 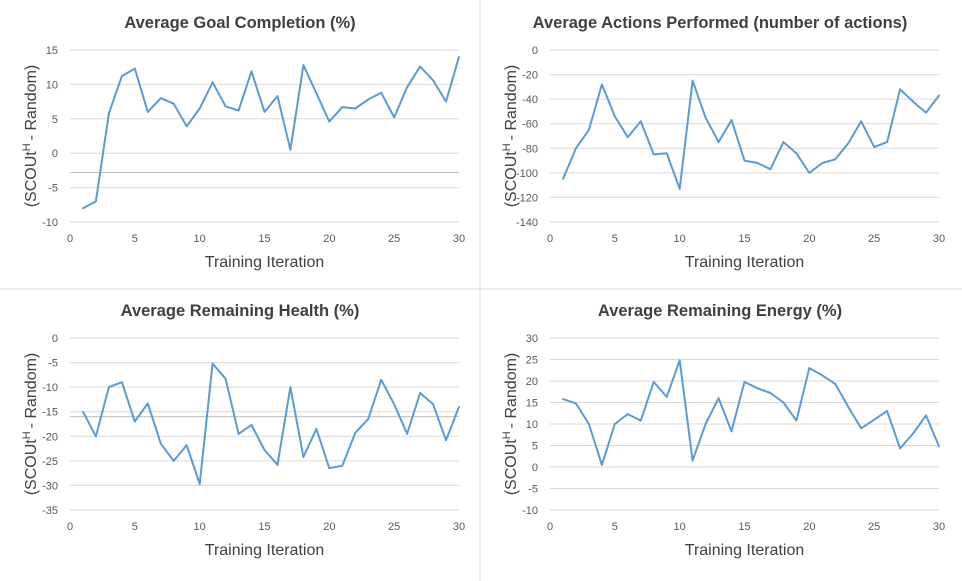 I want to click on y-tick-label: -5, so click(x=533, y=490).